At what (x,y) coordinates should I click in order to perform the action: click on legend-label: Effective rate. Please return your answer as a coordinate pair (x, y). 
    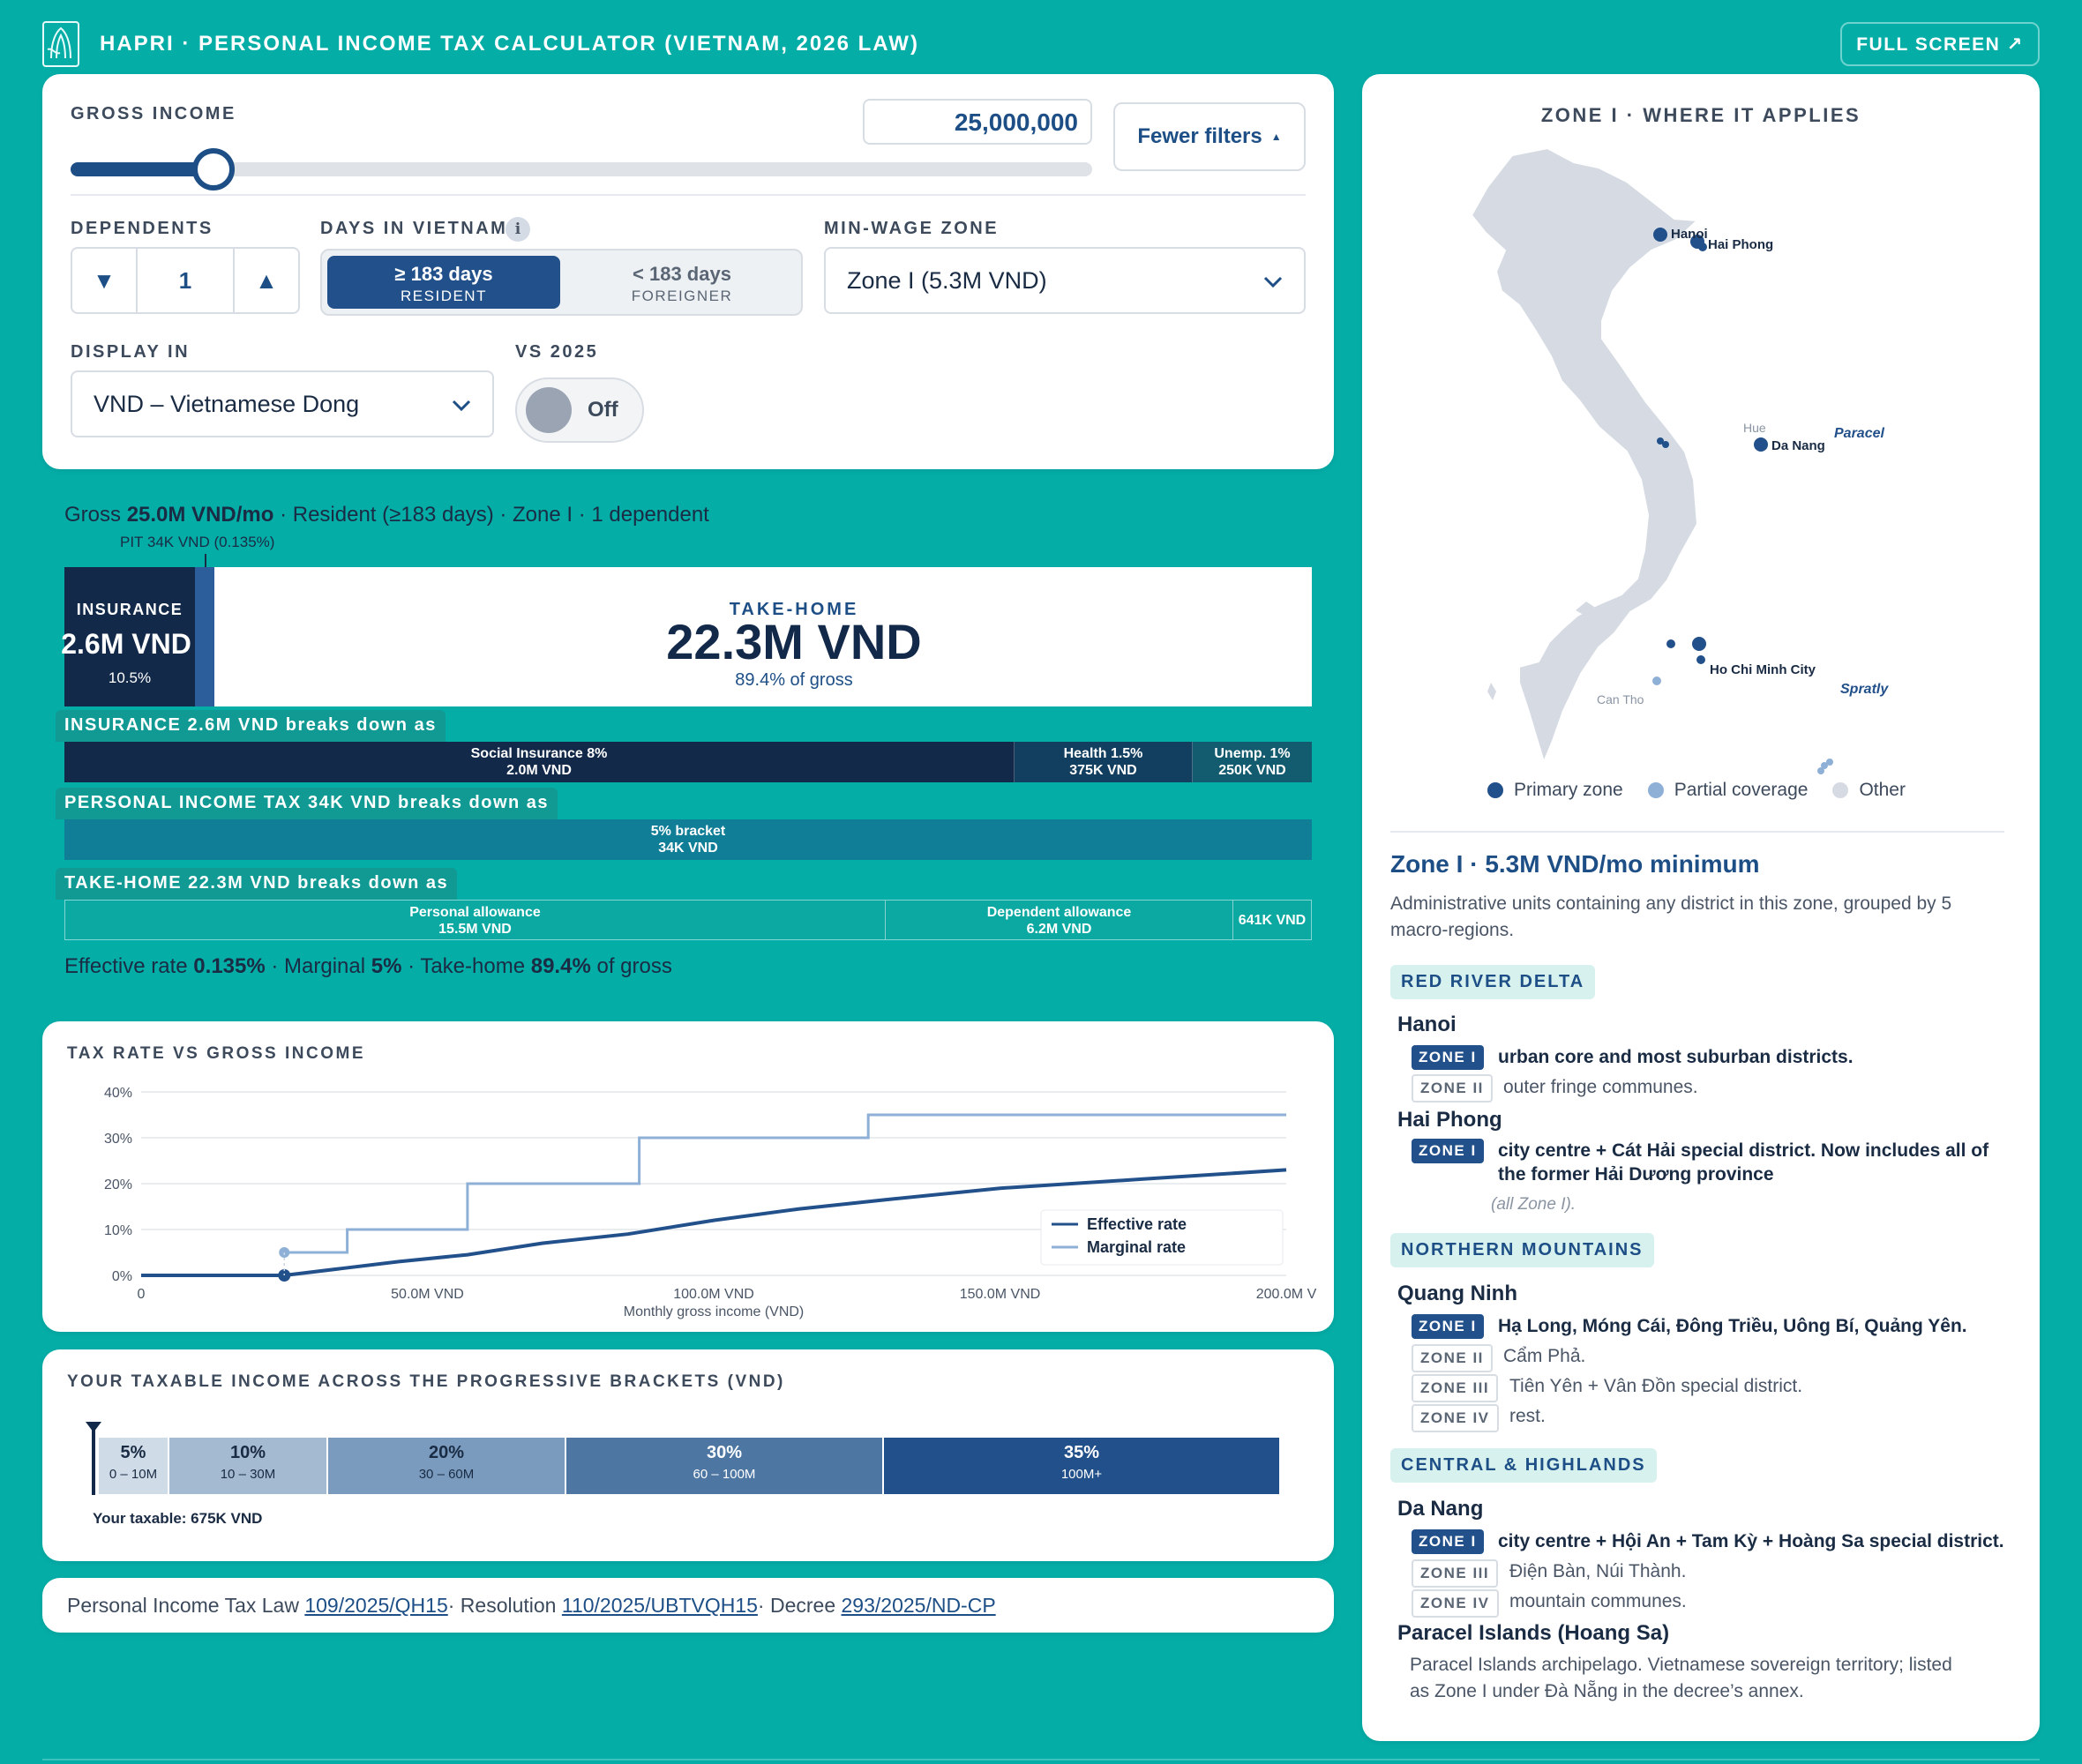
    Looking at the image, I should click on (1137, 1224).